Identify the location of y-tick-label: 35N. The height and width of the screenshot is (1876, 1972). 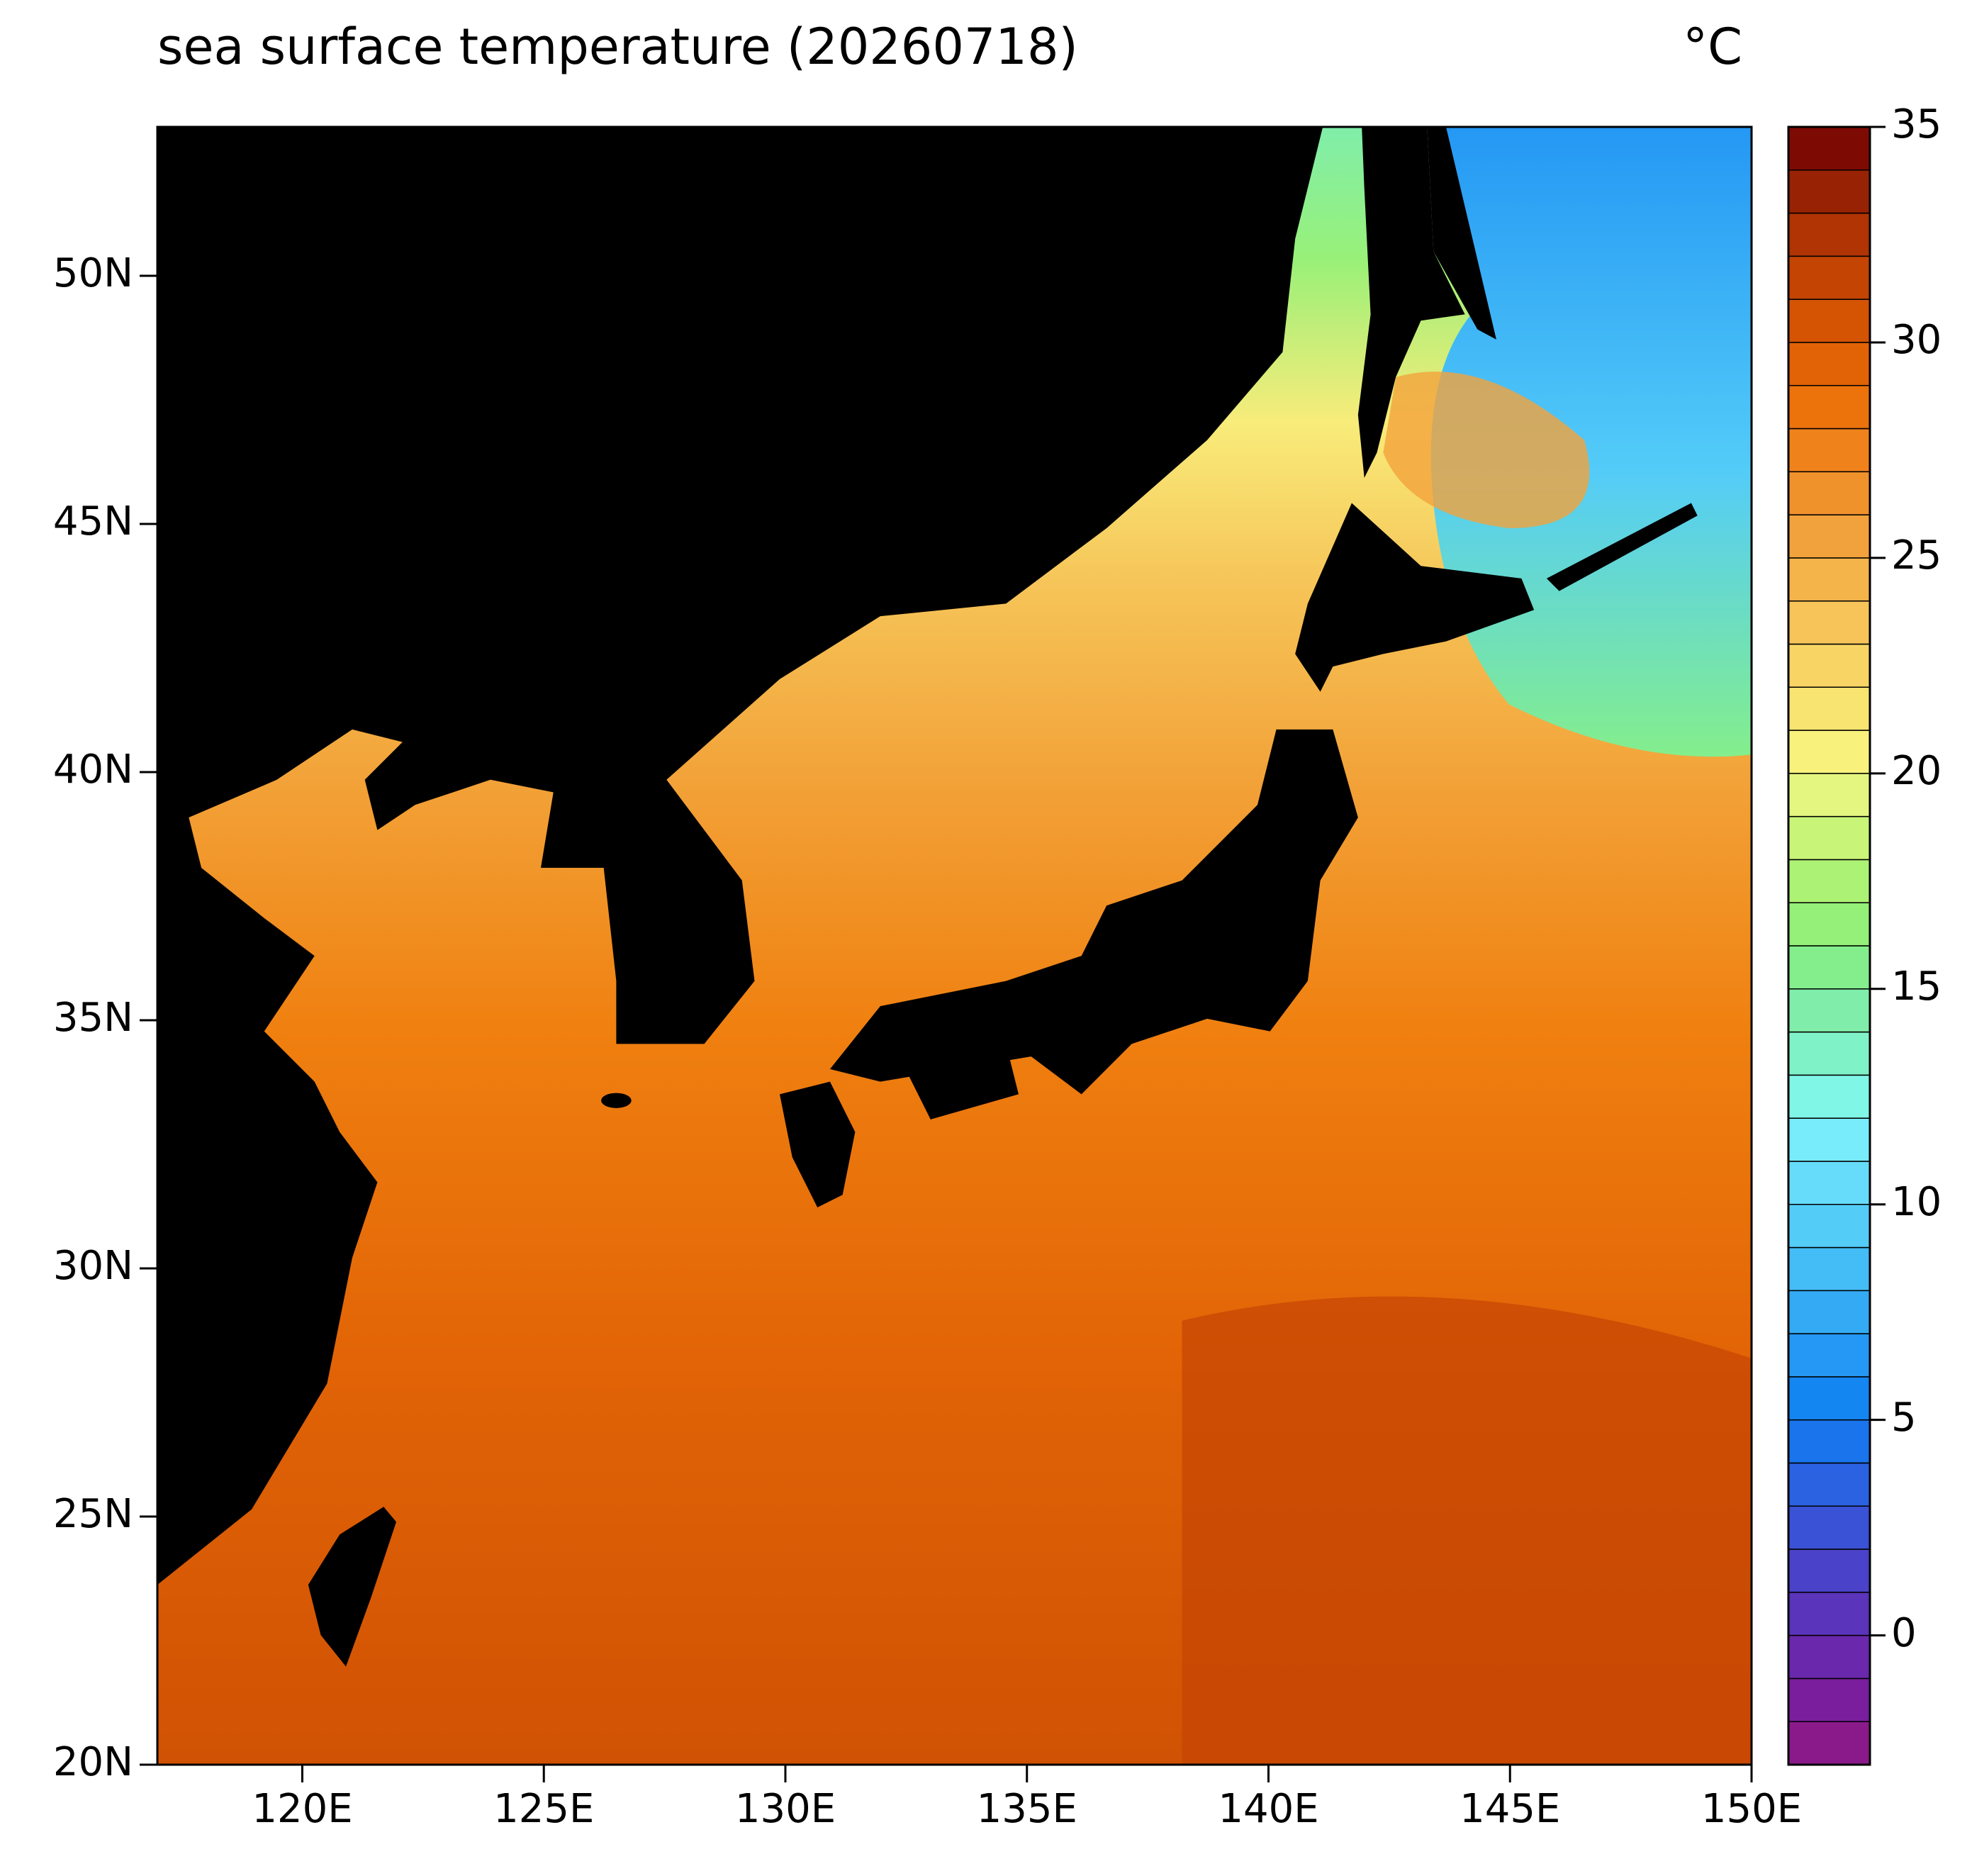
(93, 1018).